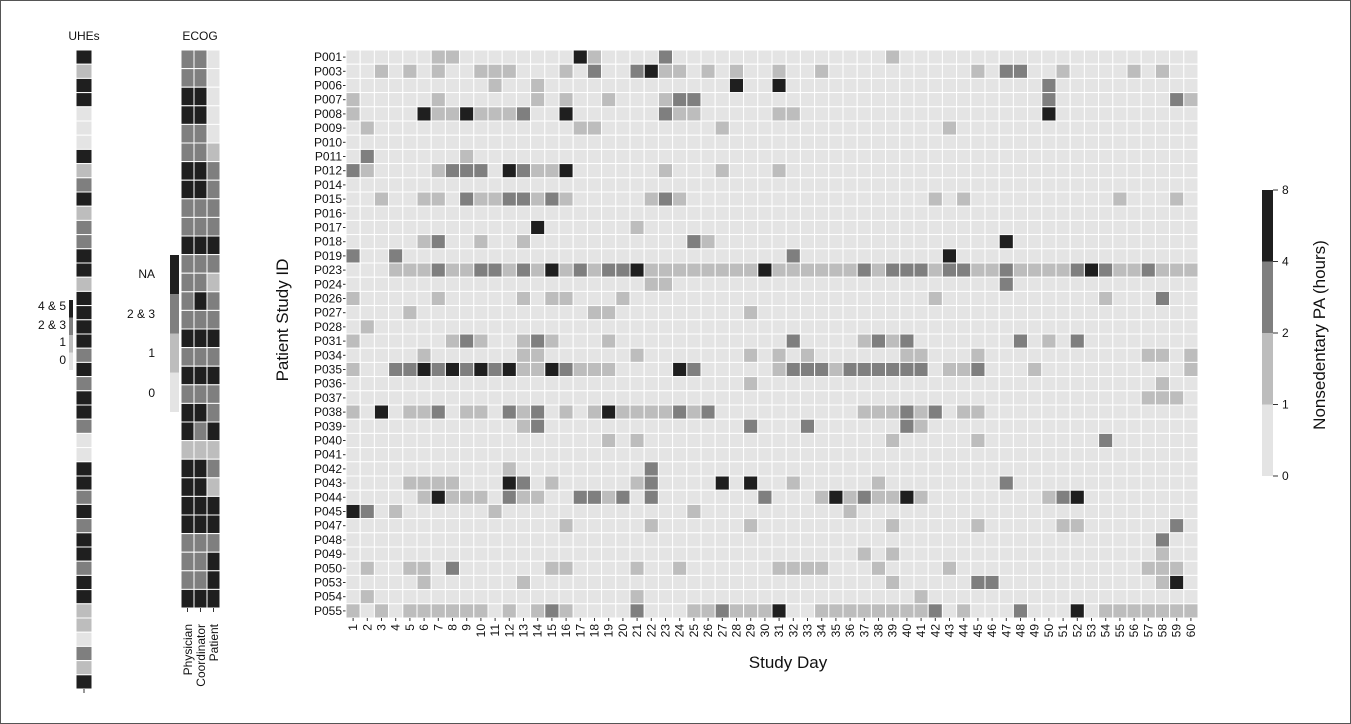 The height and width of the screenshot is (724, 1351). Describe the element at coordinates (595, 631) in the screenshot. I see `x-tick-day-18: 18` at that location.